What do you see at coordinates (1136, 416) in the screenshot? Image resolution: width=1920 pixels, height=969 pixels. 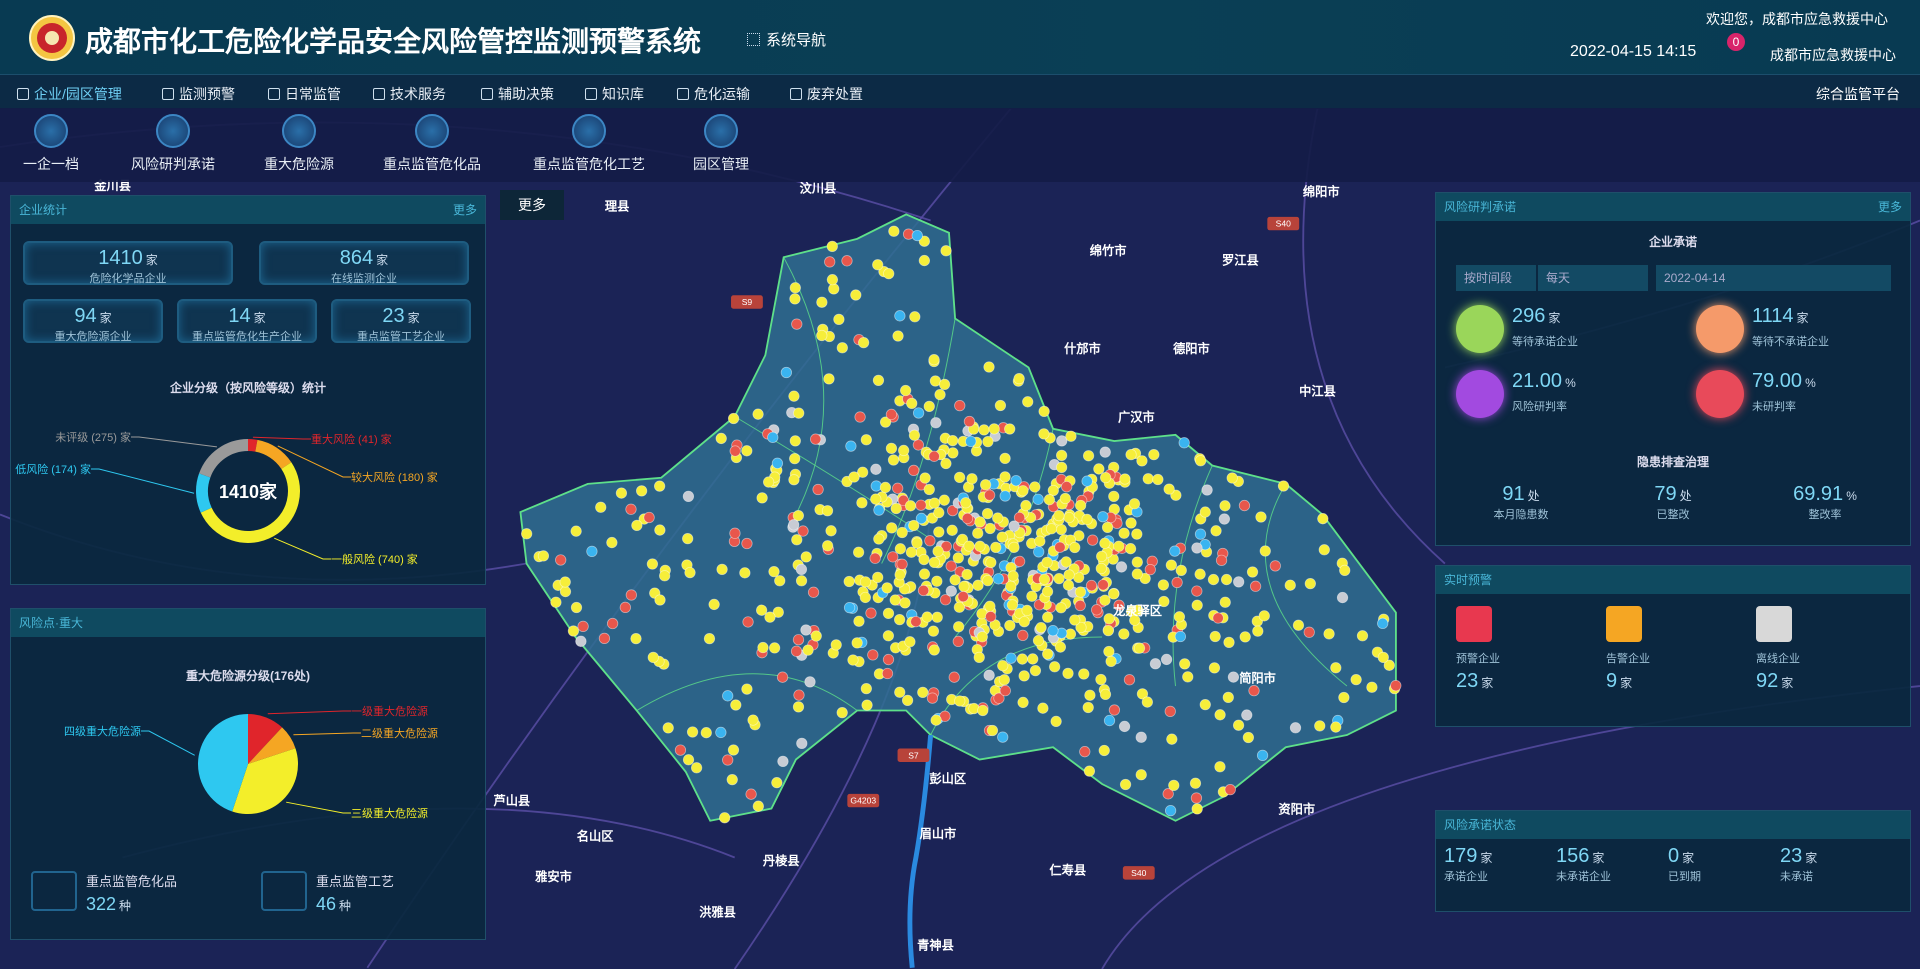 I see `place-label: 广汉市` at bounding box center [1136, 416].